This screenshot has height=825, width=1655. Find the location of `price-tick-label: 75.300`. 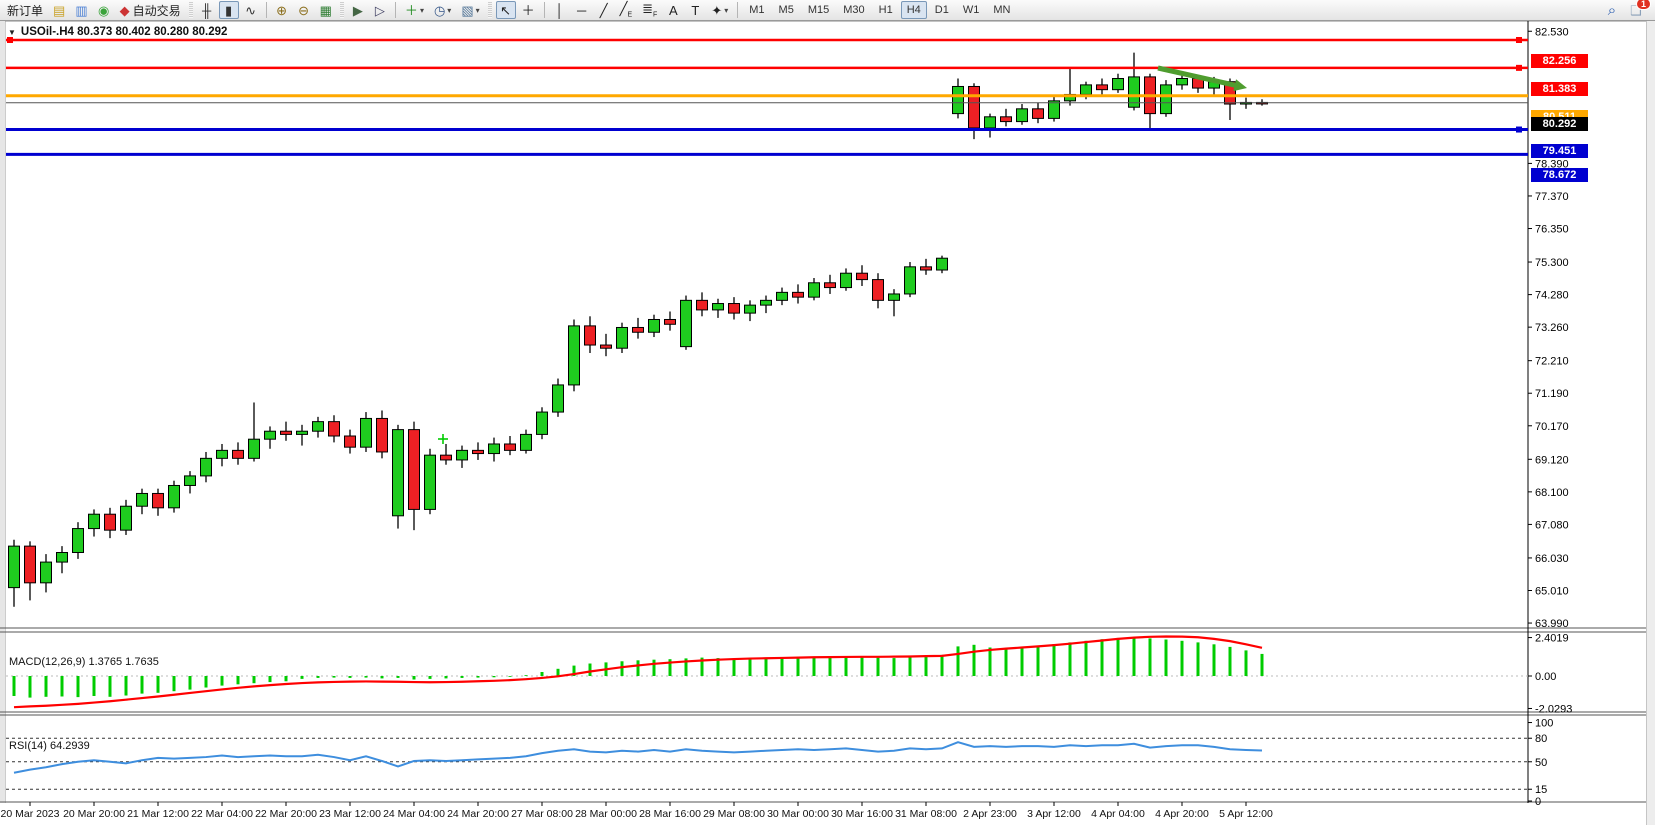

price-tick-label: 75.300 is located at coordinates (1552, 263).